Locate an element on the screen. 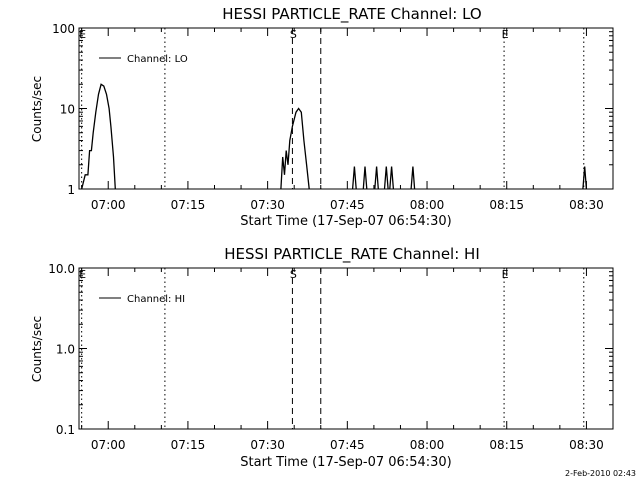  hi-x-tick-label: 07:00 is located at coordinates (108, 445).